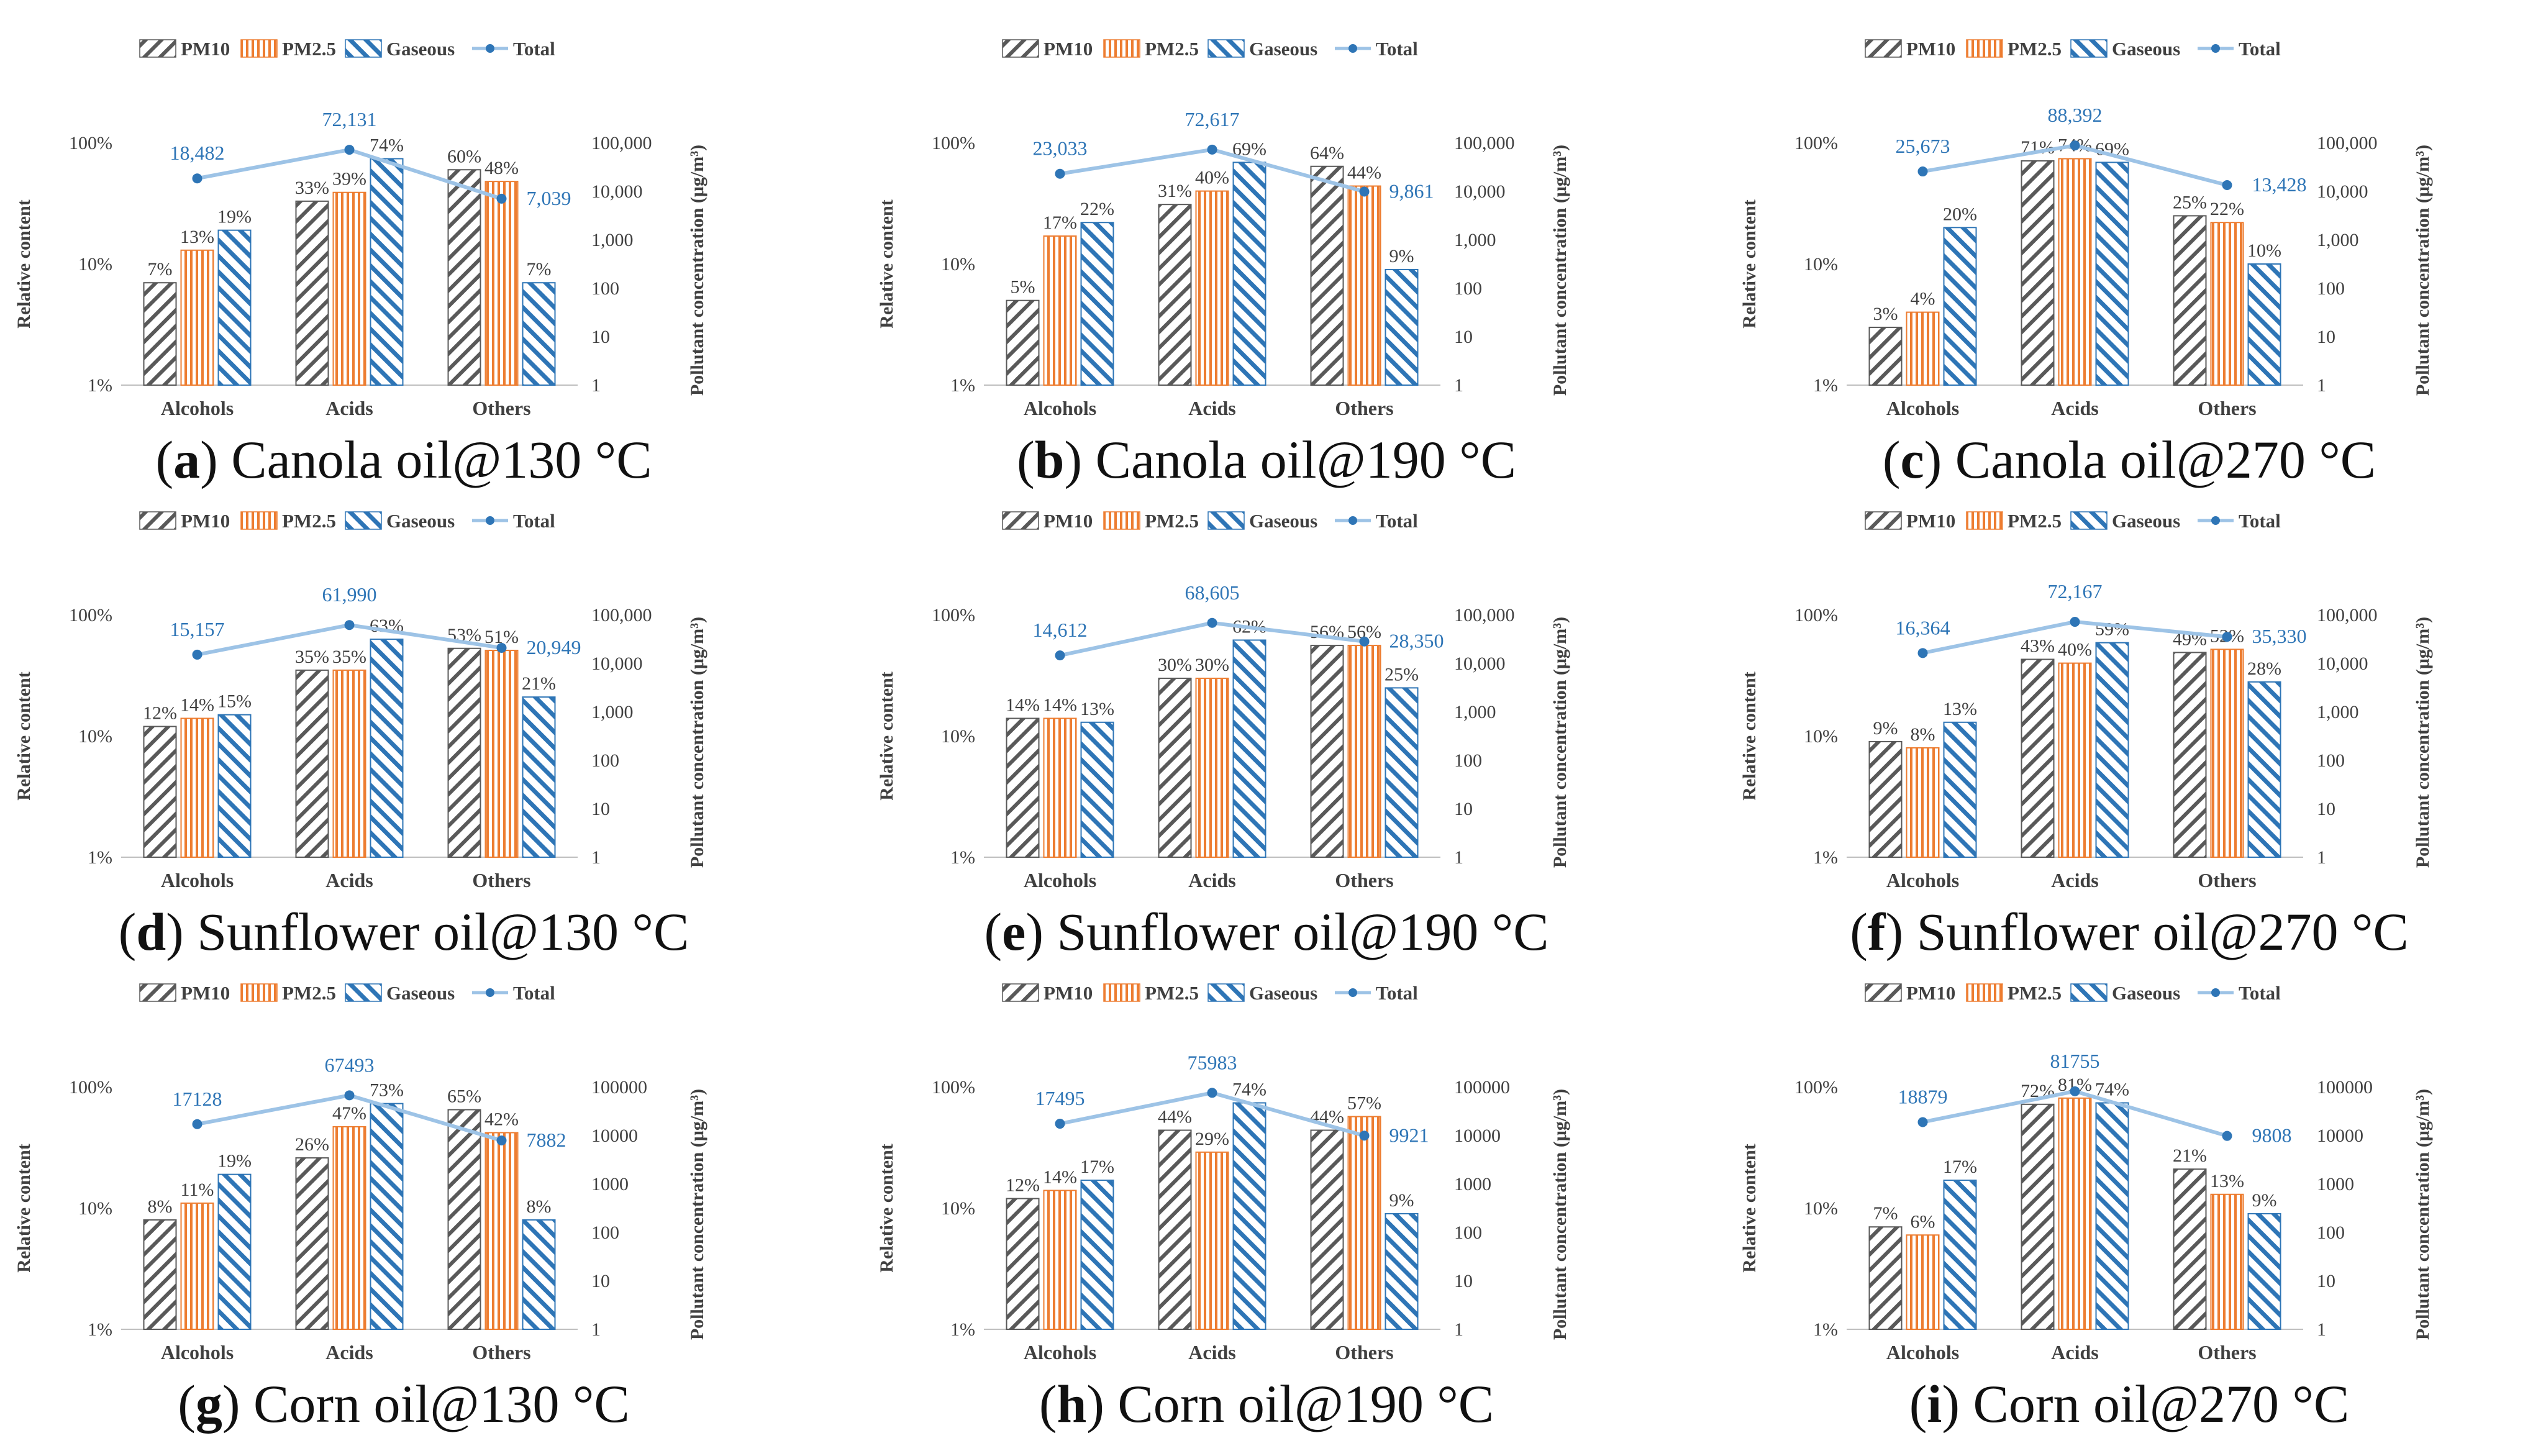 The image size is (2533, 1456). Describe the element at coordinates (1121, 992) in the screenshot. I see `legend-pm25-swatch` at that location.